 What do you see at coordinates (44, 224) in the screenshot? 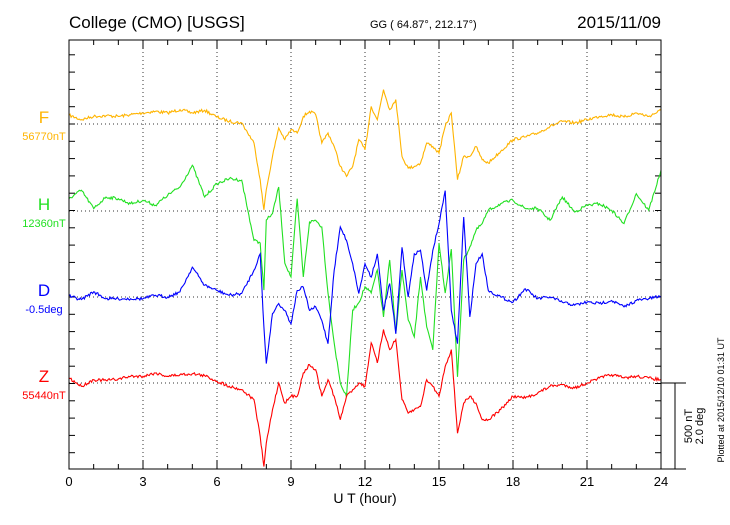
I see `series-baseline-h: 12360nT` at bounding box center [44, 224].